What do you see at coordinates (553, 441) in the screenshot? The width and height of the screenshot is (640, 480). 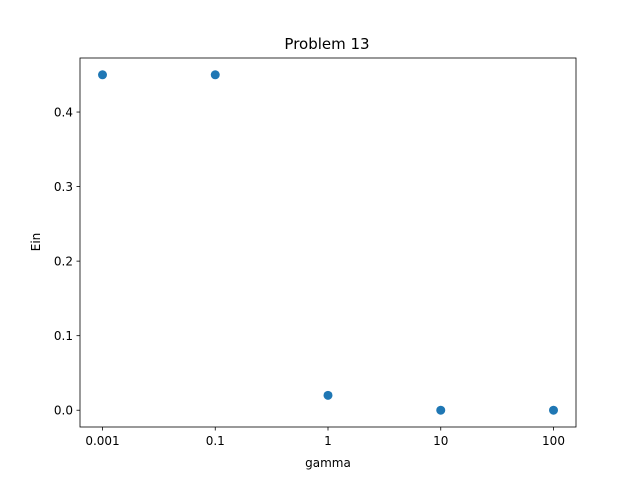 I see `x-tick-label: 100` at bounding box center [553, 441].